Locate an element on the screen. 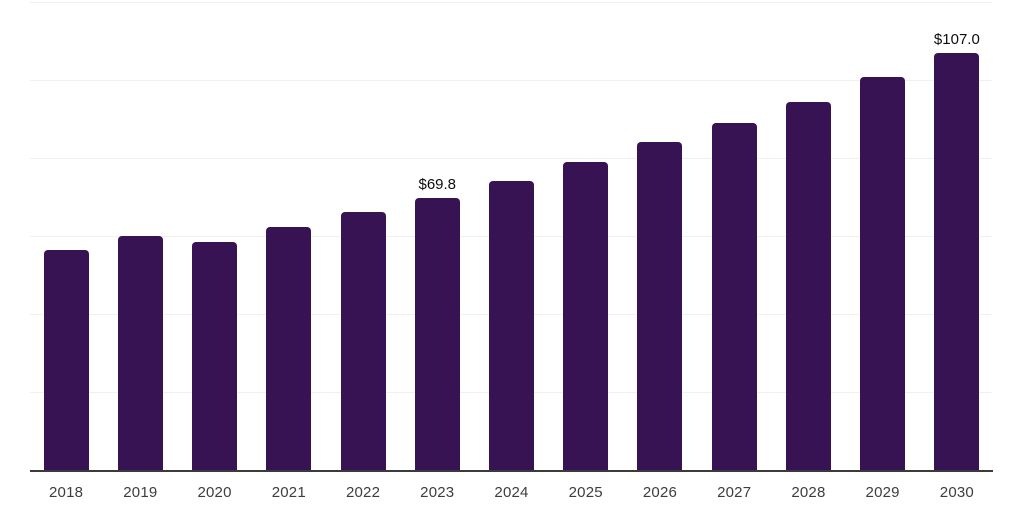 The image size is (1024, 512). x-tick-label-2018: 2018 is located at coordinates (66, 492).